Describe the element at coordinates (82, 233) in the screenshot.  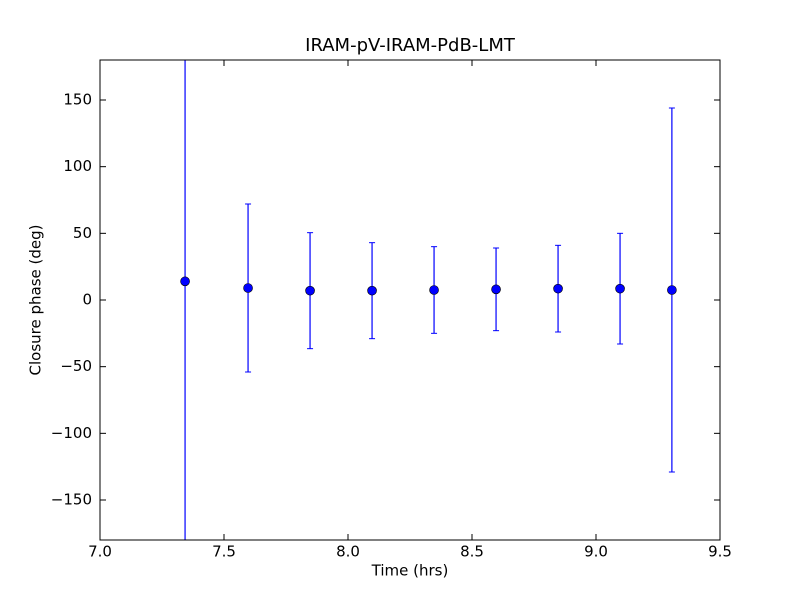
I see `y-tick-label: 50` at that location.